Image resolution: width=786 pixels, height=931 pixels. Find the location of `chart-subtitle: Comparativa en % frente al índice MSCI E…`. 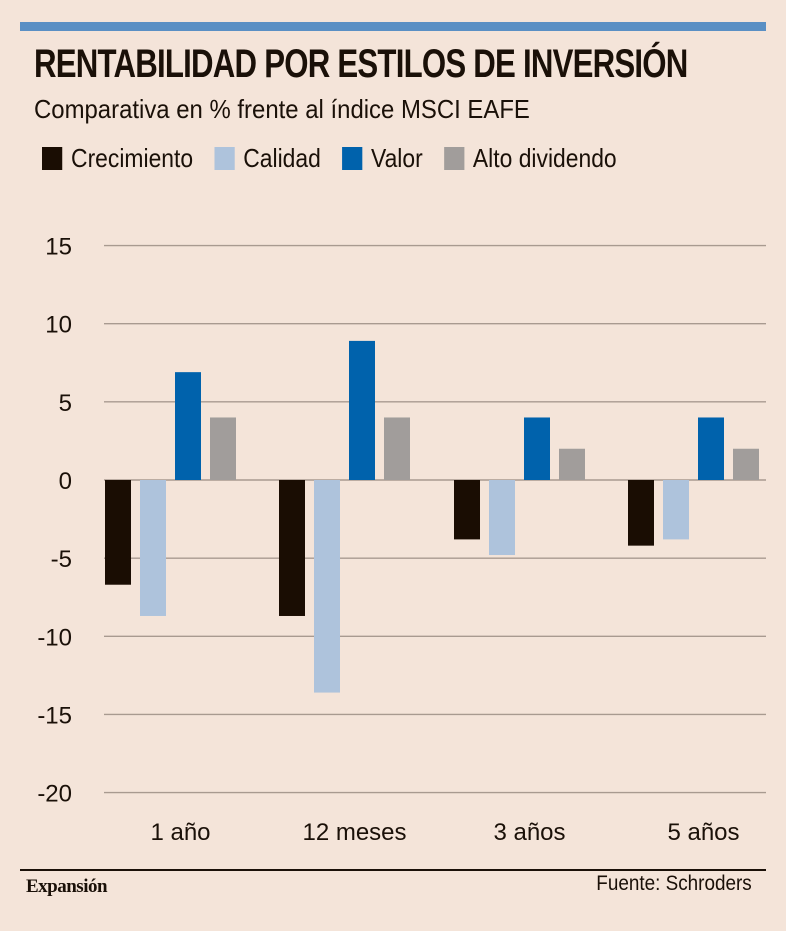

chart-subtitle: Comparativa en % frente al índice MSCI E… is located at coordinates (282, 109).